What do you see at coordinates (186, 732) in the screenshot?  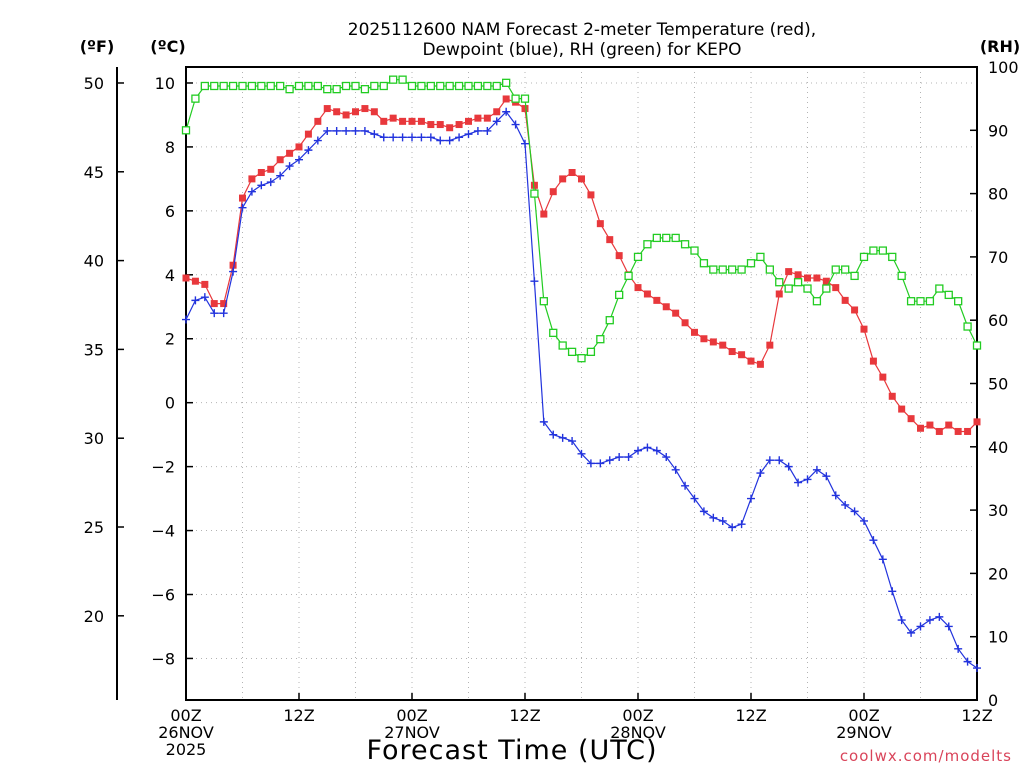 I see `x-tick-label: 26NOV` at bounding box center [186, 732].